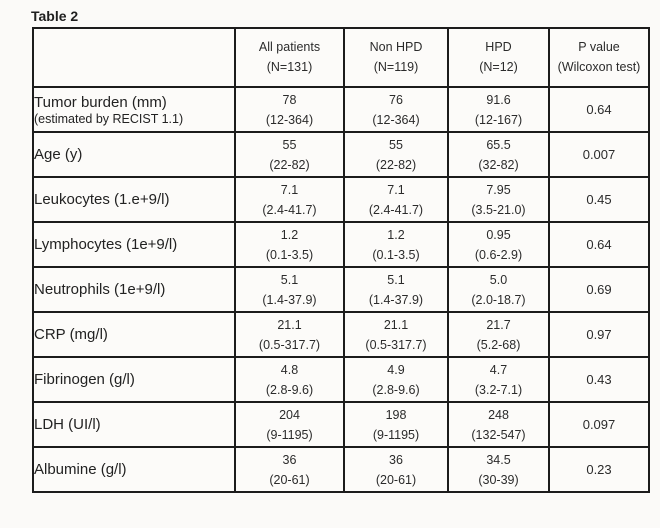 This screenshot has height=528, width=660. What do you see at coordinates (289, 424) in the screenshot?
I see `cell-all-patients: 204 (9-1195)` at bounding box center [289, 424].